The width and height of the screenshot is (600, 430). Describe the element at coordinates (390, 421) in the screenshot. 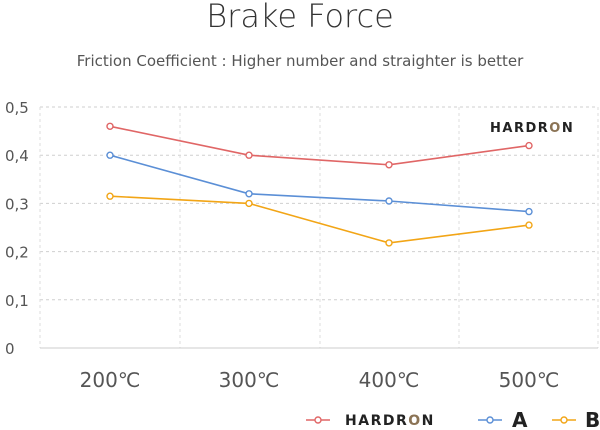

I see `legend-label: HARDRON` at that location.